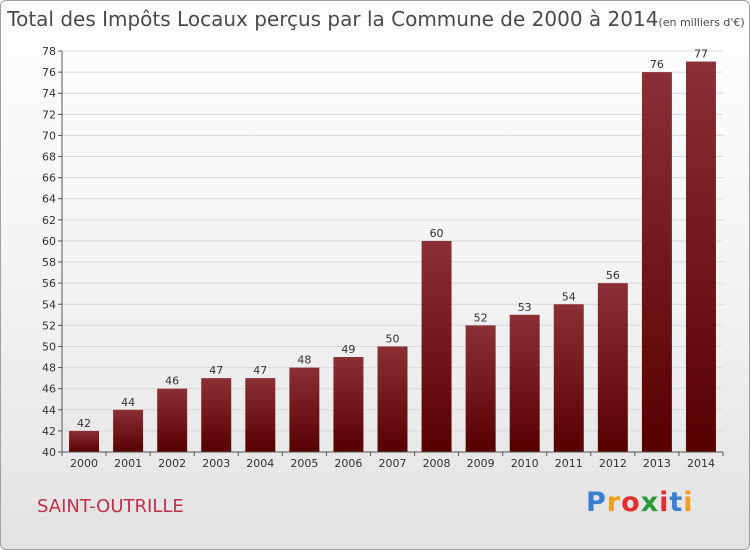 The image size is (750, 550). What do you see at coordinates (260, 463) in the screenshot?
I see `x-tick-label: 2004` at bounding box center [260, 463].